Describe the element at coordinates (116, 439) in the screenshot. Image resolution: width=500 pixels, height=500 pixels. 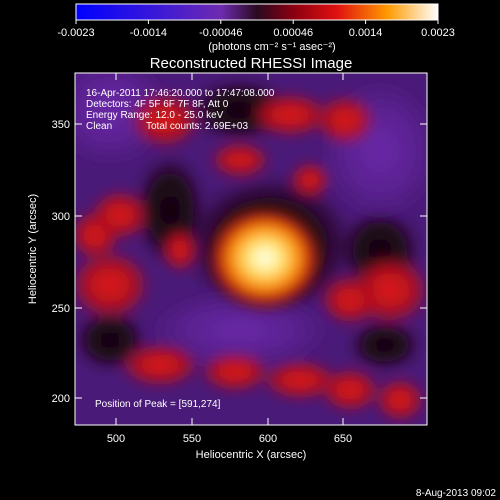
I see `x-tick-label: 500` at that location.